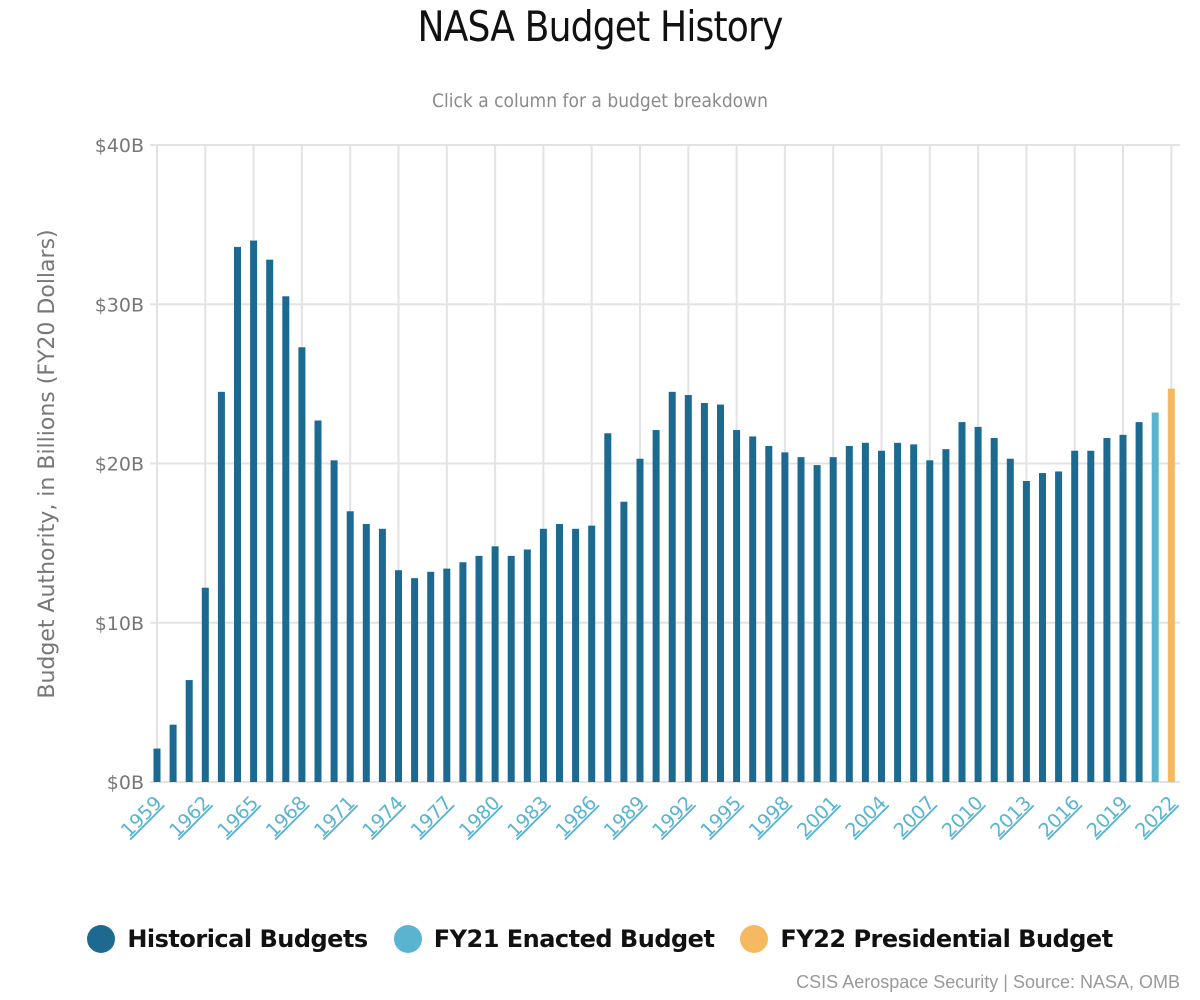  I want to click on bar-2009, so click(962, 602).